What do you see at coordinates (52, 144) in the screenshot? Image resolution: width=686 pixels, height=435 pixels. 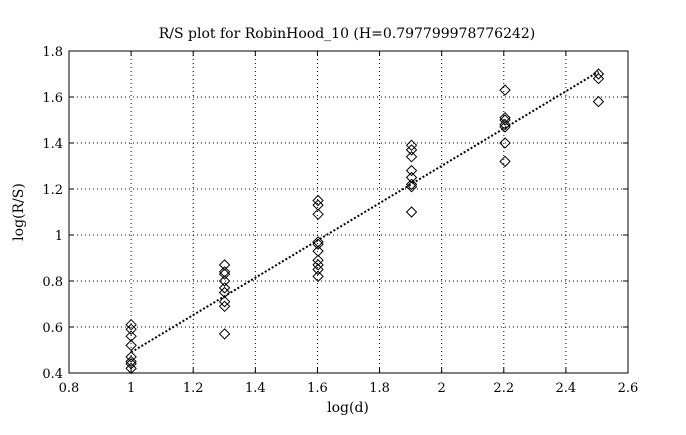 I see `y-tick-label: 1.4` at bounding box center [52, 144].